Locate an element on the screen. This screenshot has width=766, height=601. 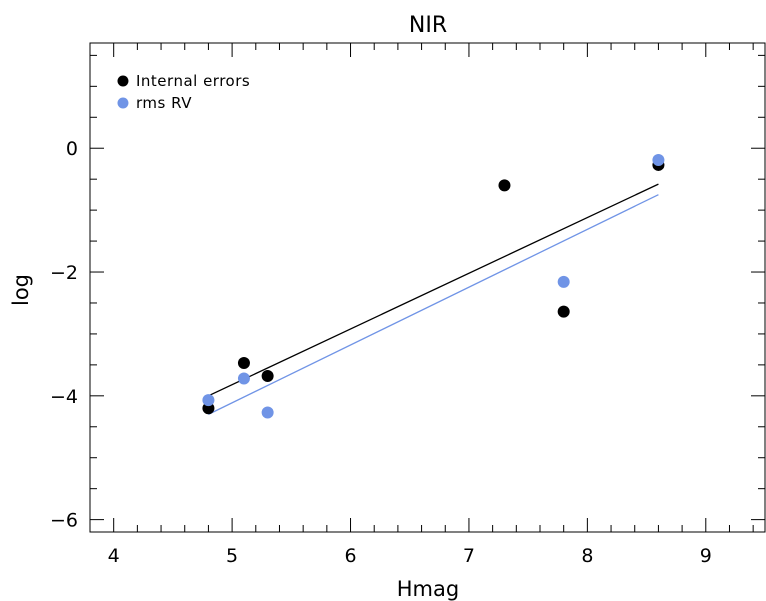
y-tick-label: −2 is located at coordinates (64, 273).